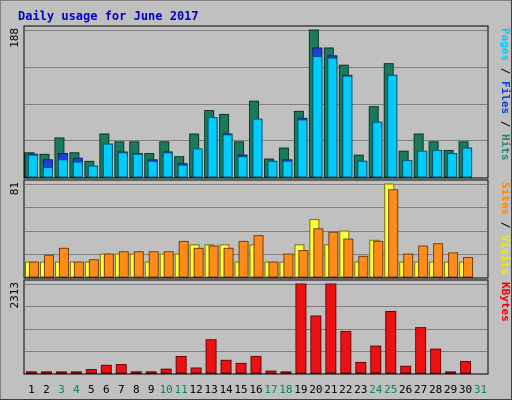 The image size is (512, 400). What do you see at coordinates (345, 389) in the screenshot?
I see `day-label: 22` at bounding box center [345, 389].